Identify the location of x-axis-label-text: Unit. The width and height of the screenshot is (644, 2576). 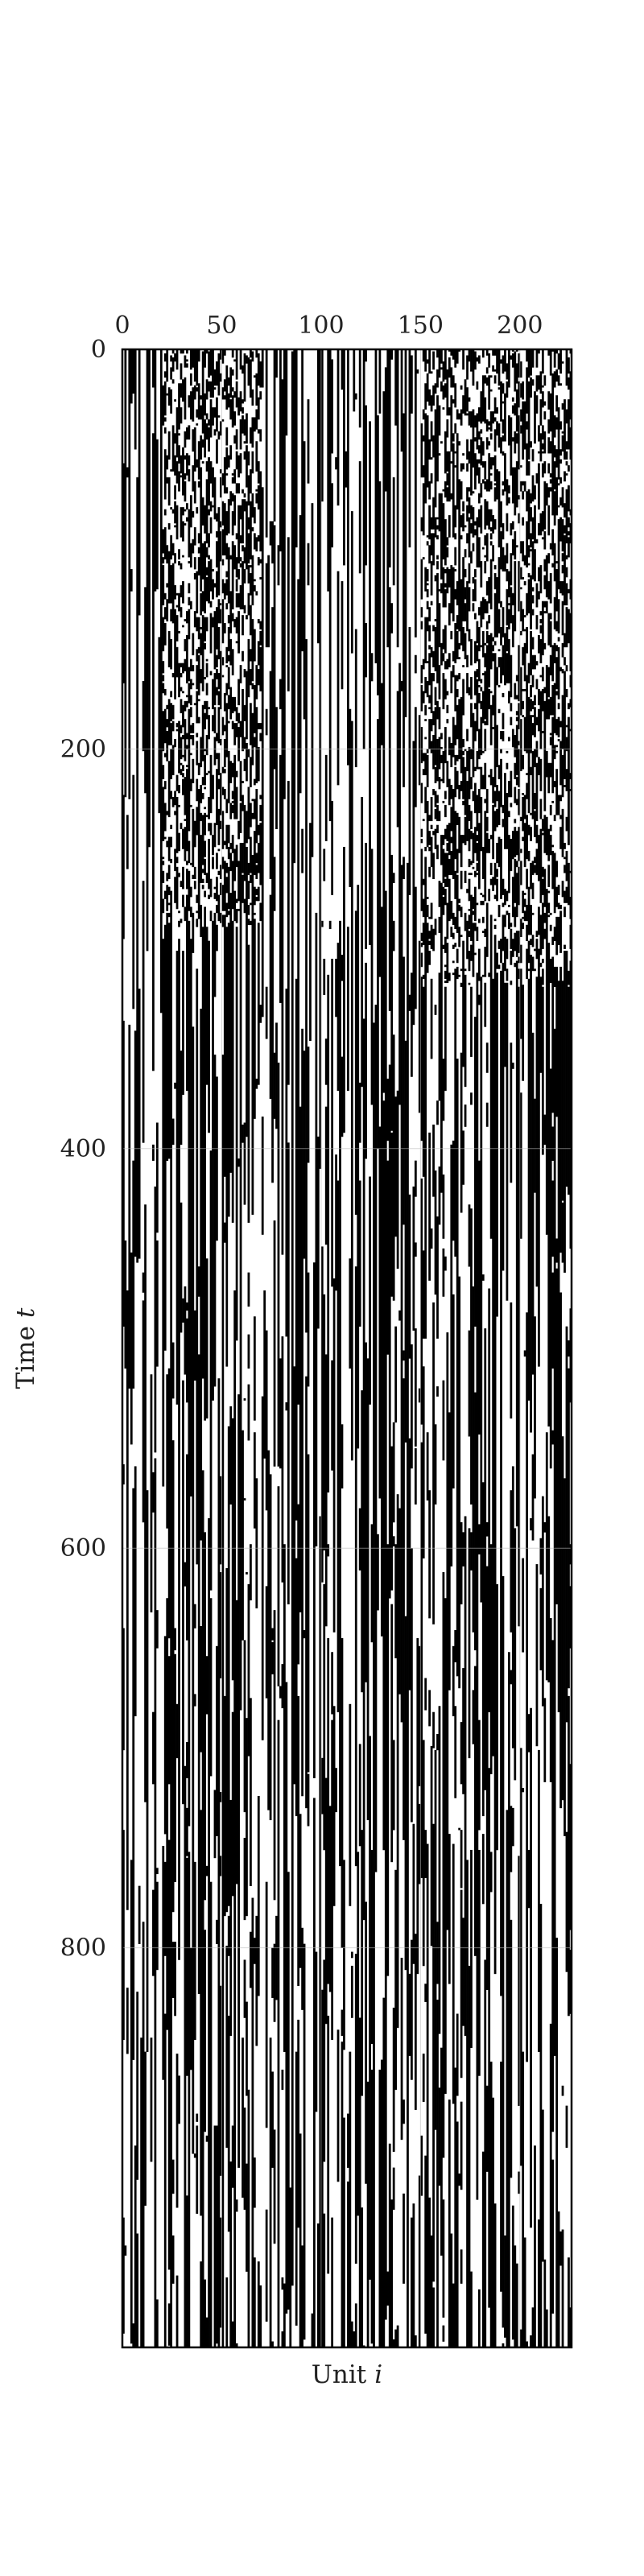
(339, 2374).